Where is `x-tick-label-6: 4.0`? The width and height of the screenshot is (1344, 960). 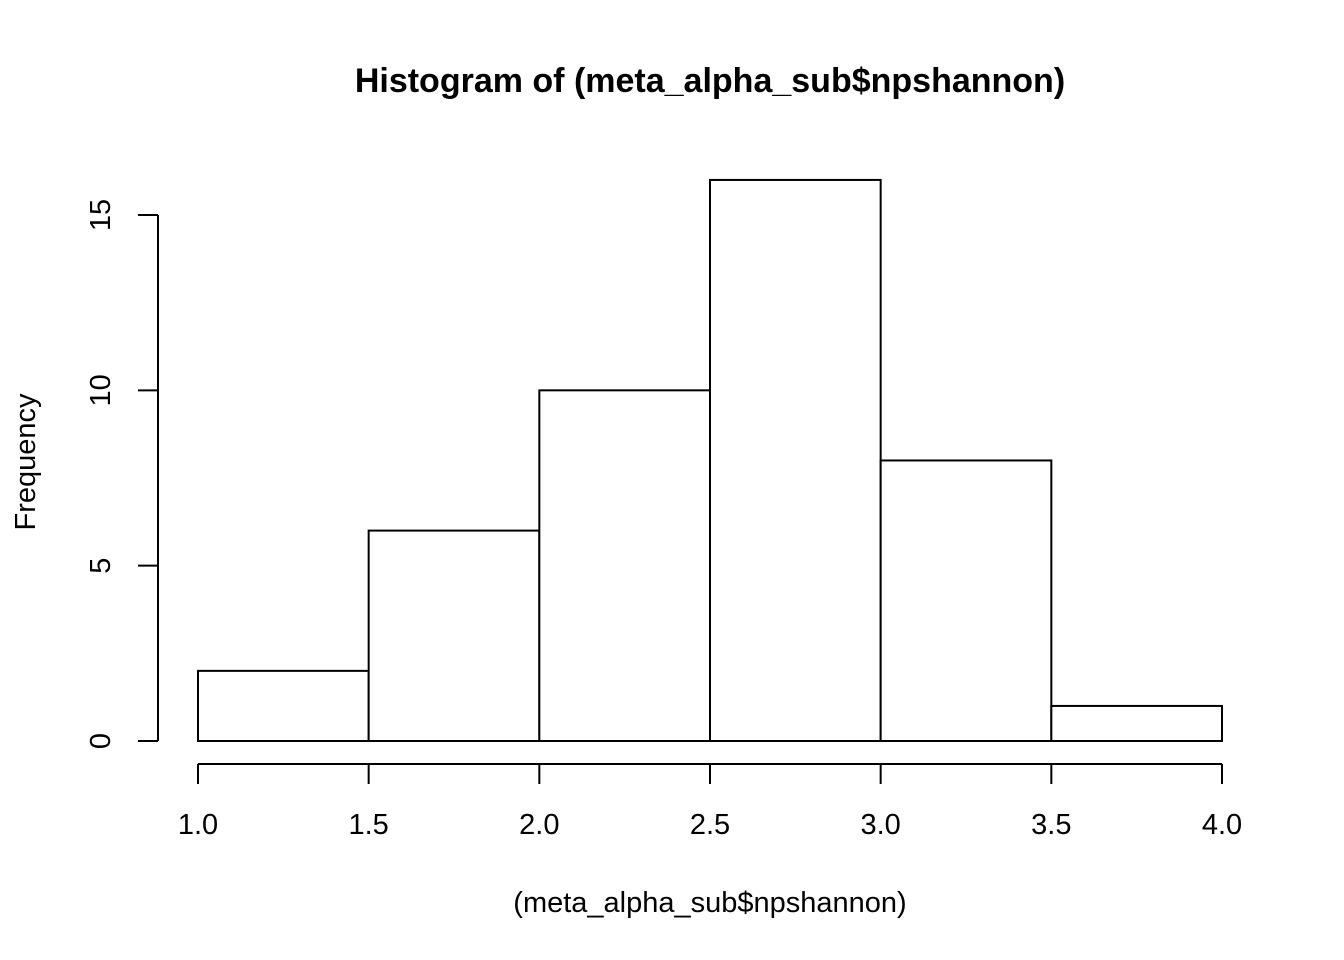
x-tick-label-6: 4.0 is located at coordinates (1222, 825).